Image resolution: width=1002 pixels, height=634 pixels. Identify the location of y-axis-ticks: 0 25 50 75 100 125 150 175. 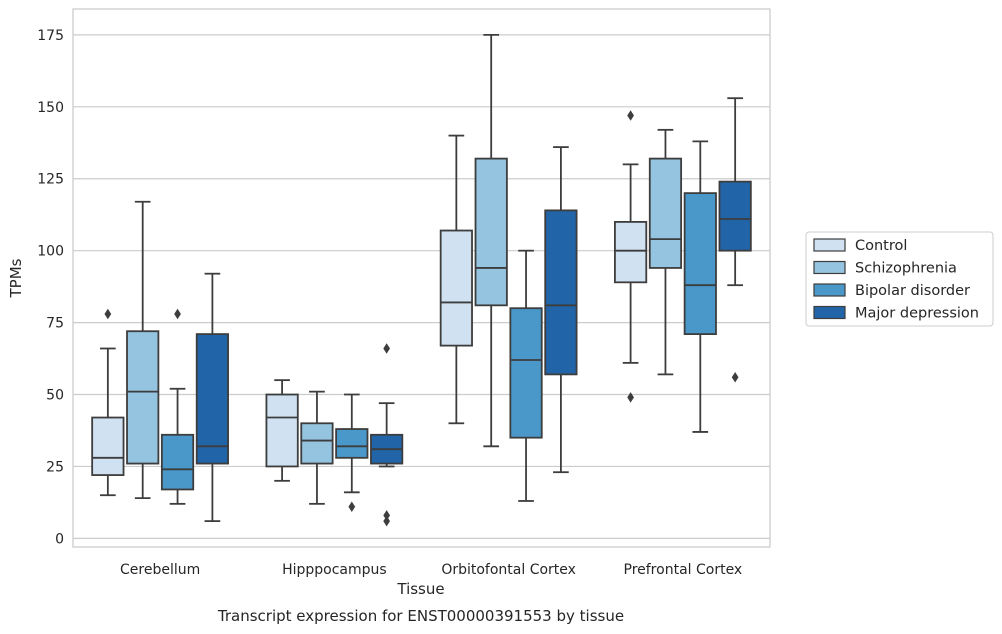
(50, 287).